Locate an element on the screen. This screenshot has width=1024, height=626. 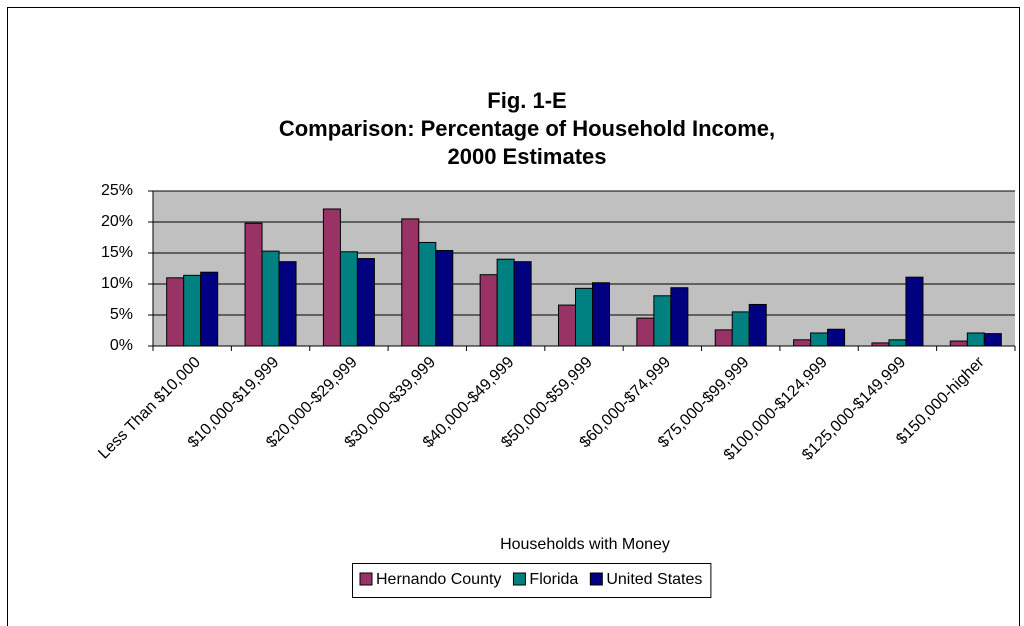
legend-label: United States is located at coordinates (654, 579).